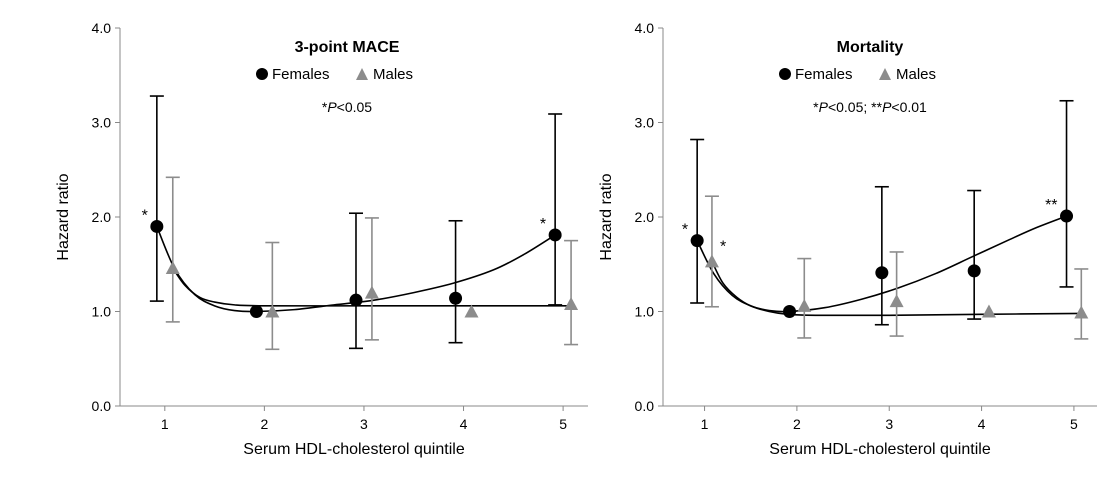 This screenshot has width=1112, height=482. What do you see at coordinates (870, 47) in the screenshot?
I see `chart-title: Mortality` at bounding box center [870, 47].